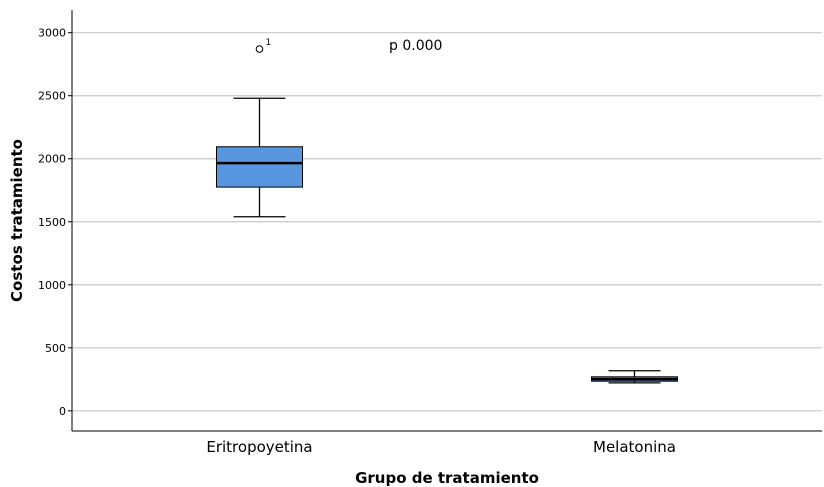  I want to click on y-tick-label: 1500, so click(52, 222).